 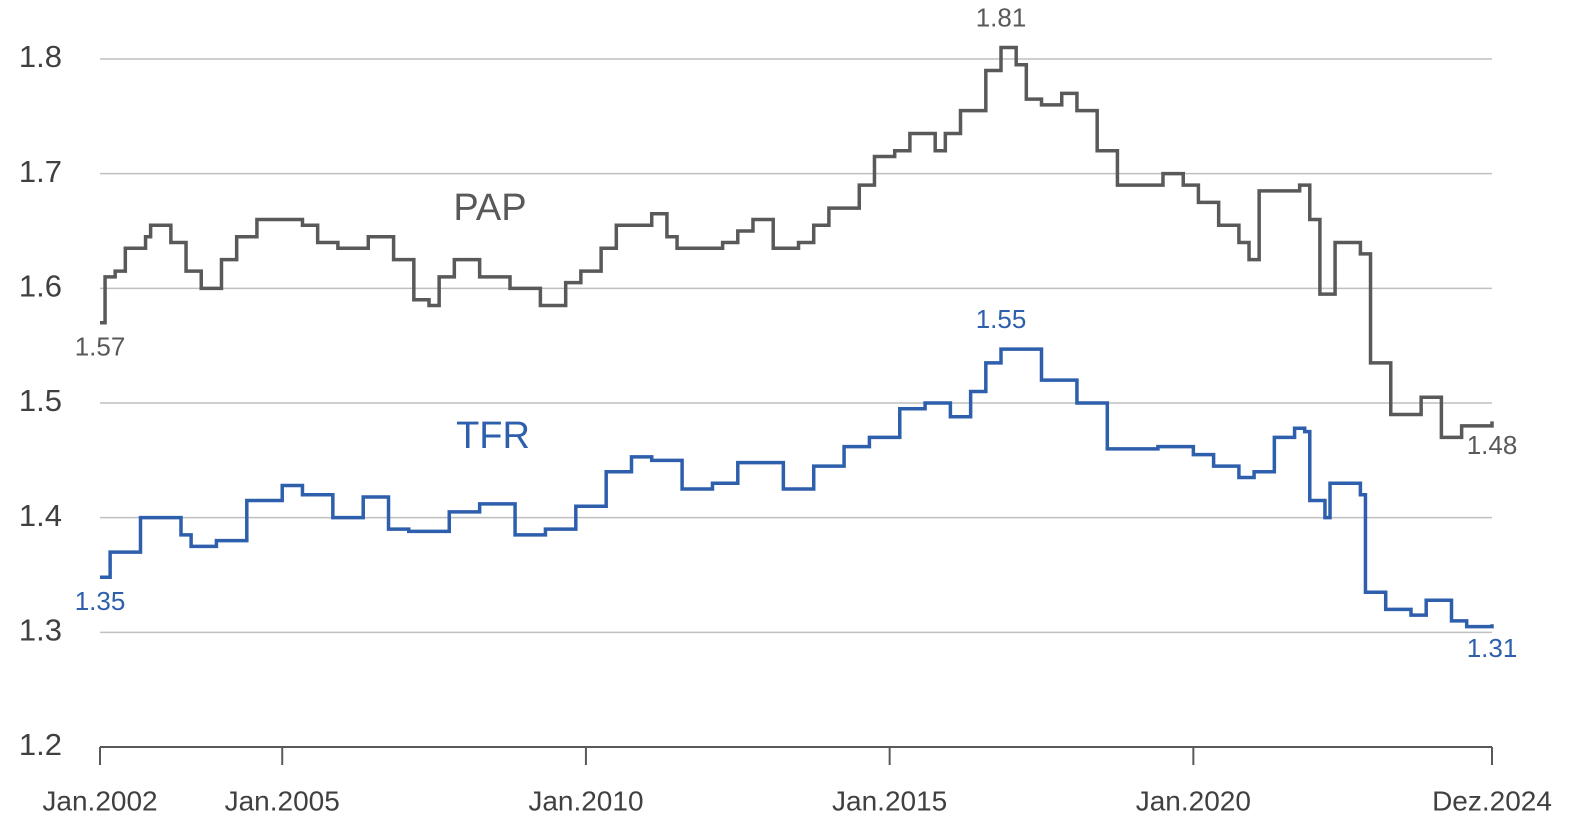 What do you see at coordinates (40, 286) in the screenshot?
I see `y-tick-label: 1.6` at bounding box center [40, 286].